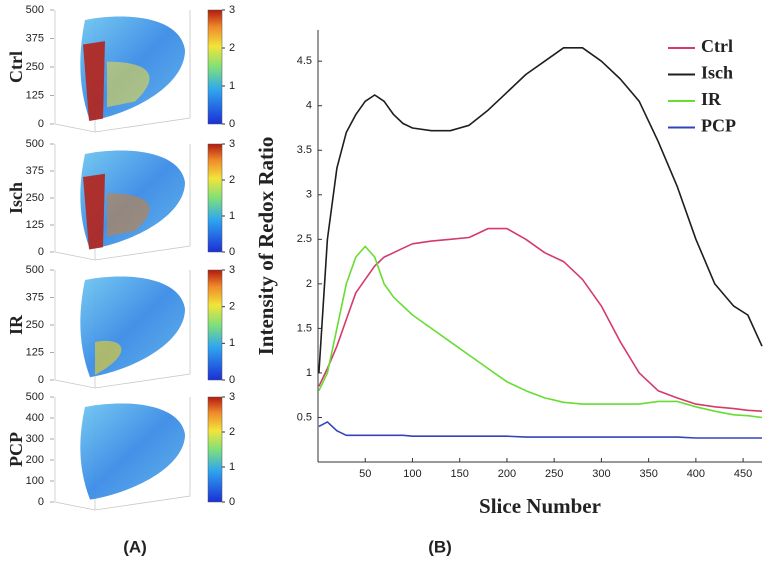 The height and width of the screenshot is (565, 773). I want to click on y-axis-title: Intensity of Redox Ratio, so click(266, 246).